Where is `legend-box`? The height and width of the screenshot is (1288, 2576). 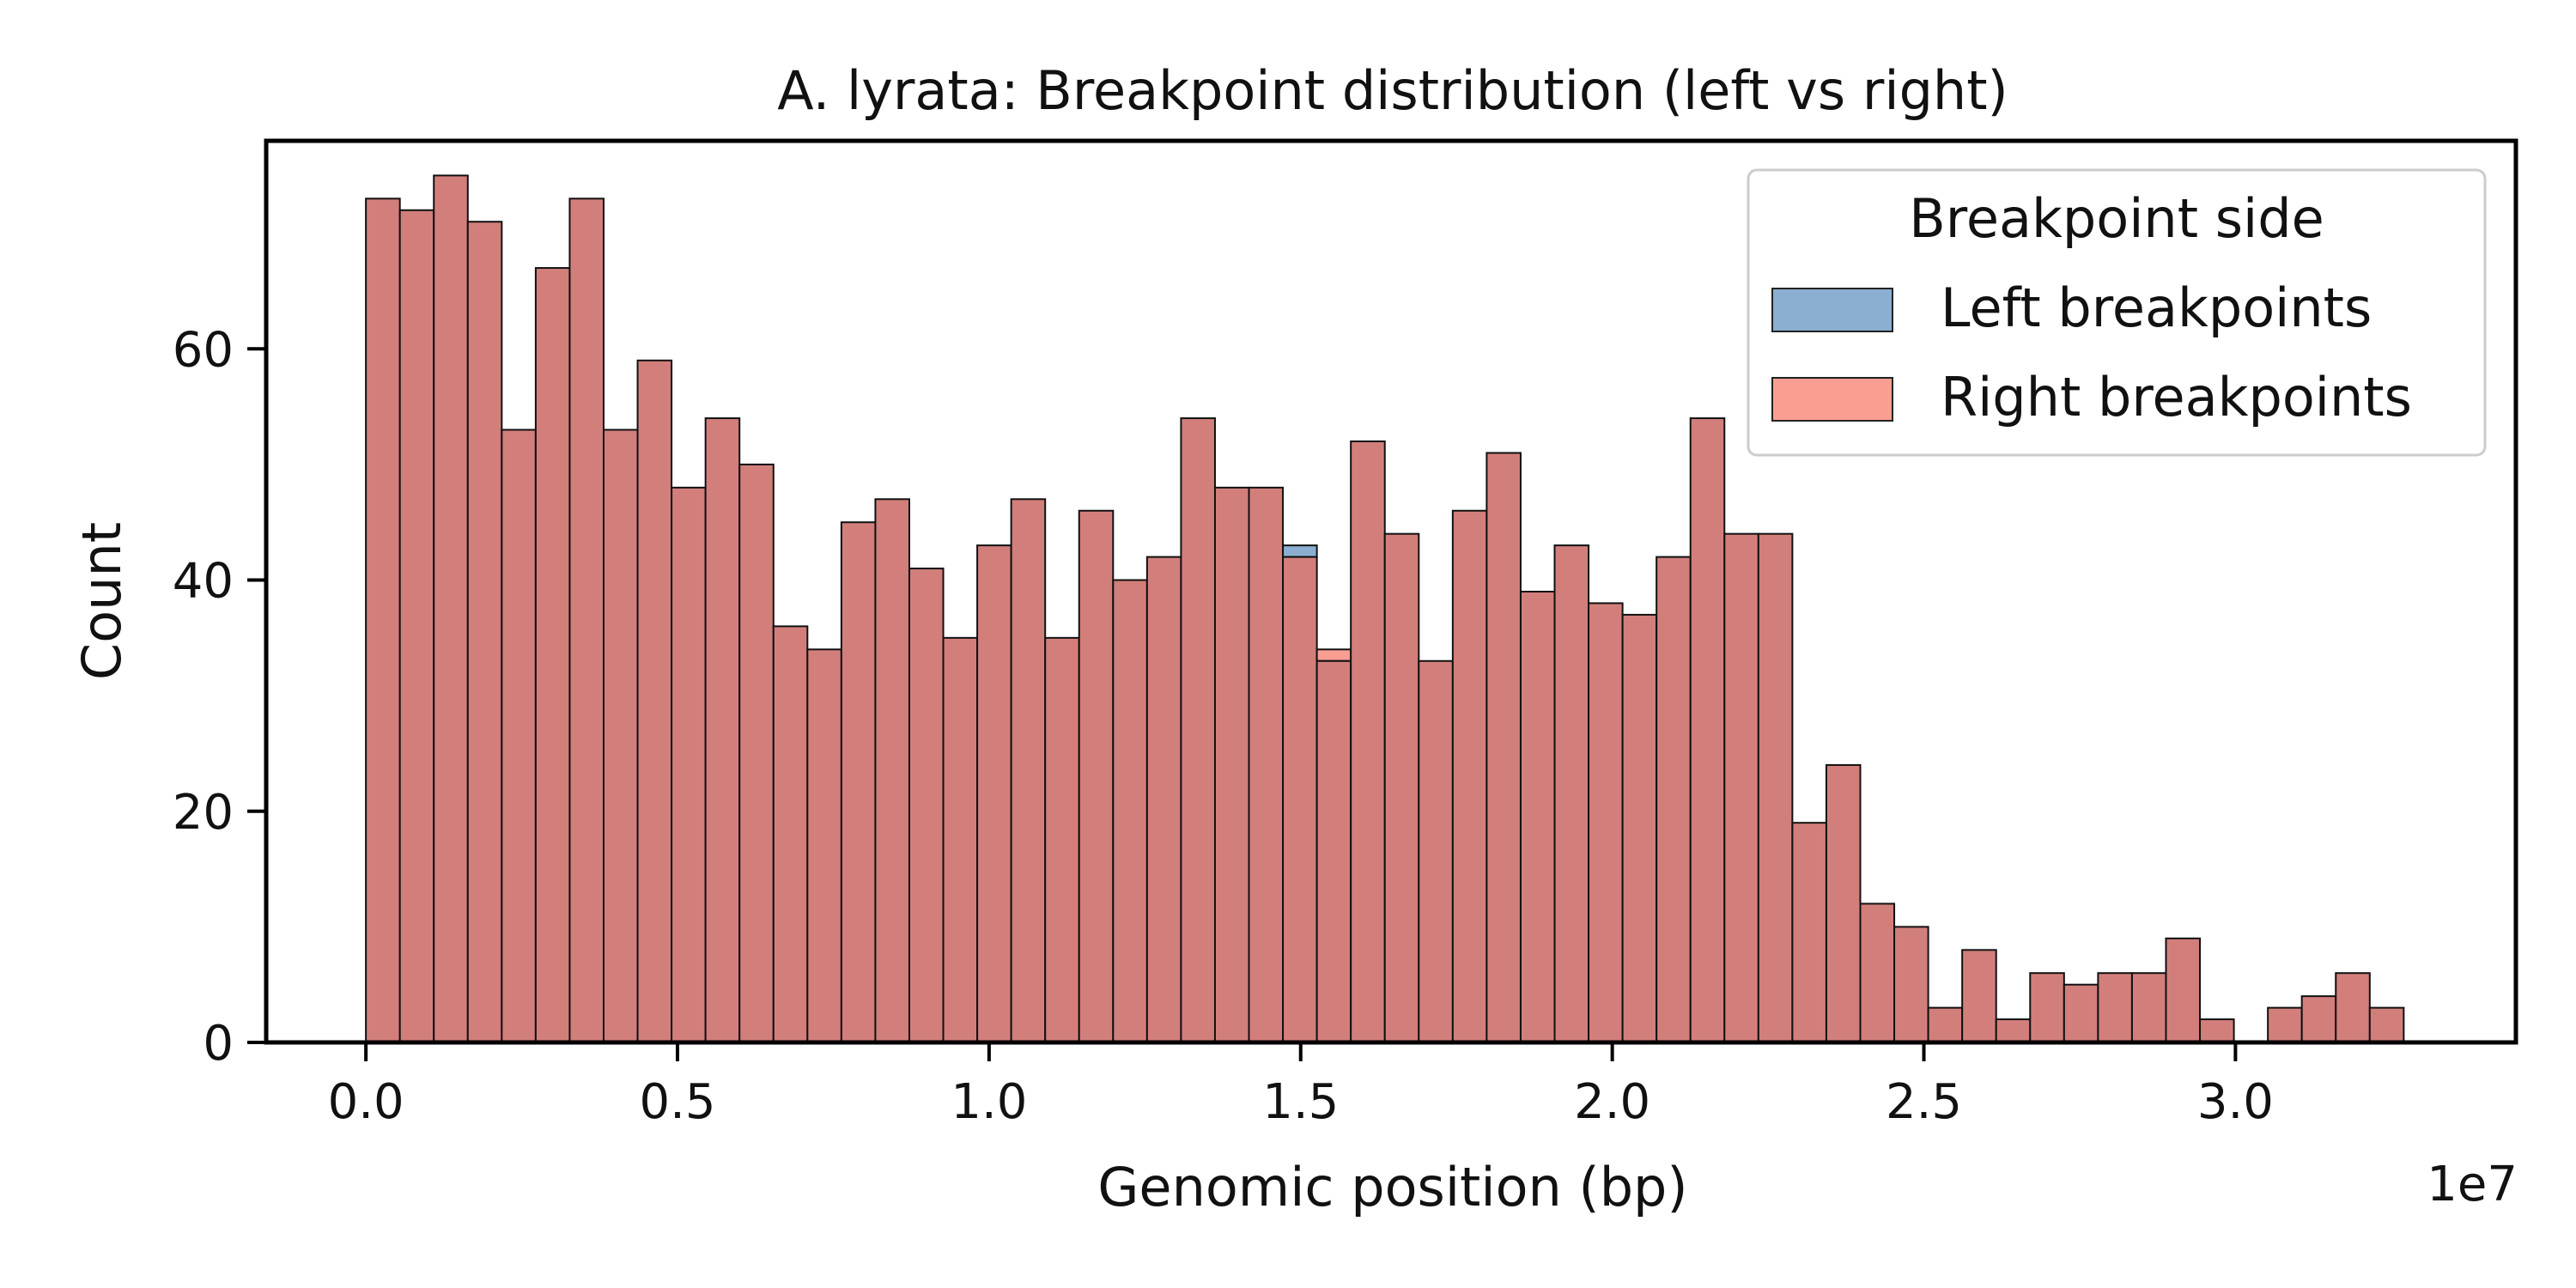 legend-box is located at coordinates (2117, 312).